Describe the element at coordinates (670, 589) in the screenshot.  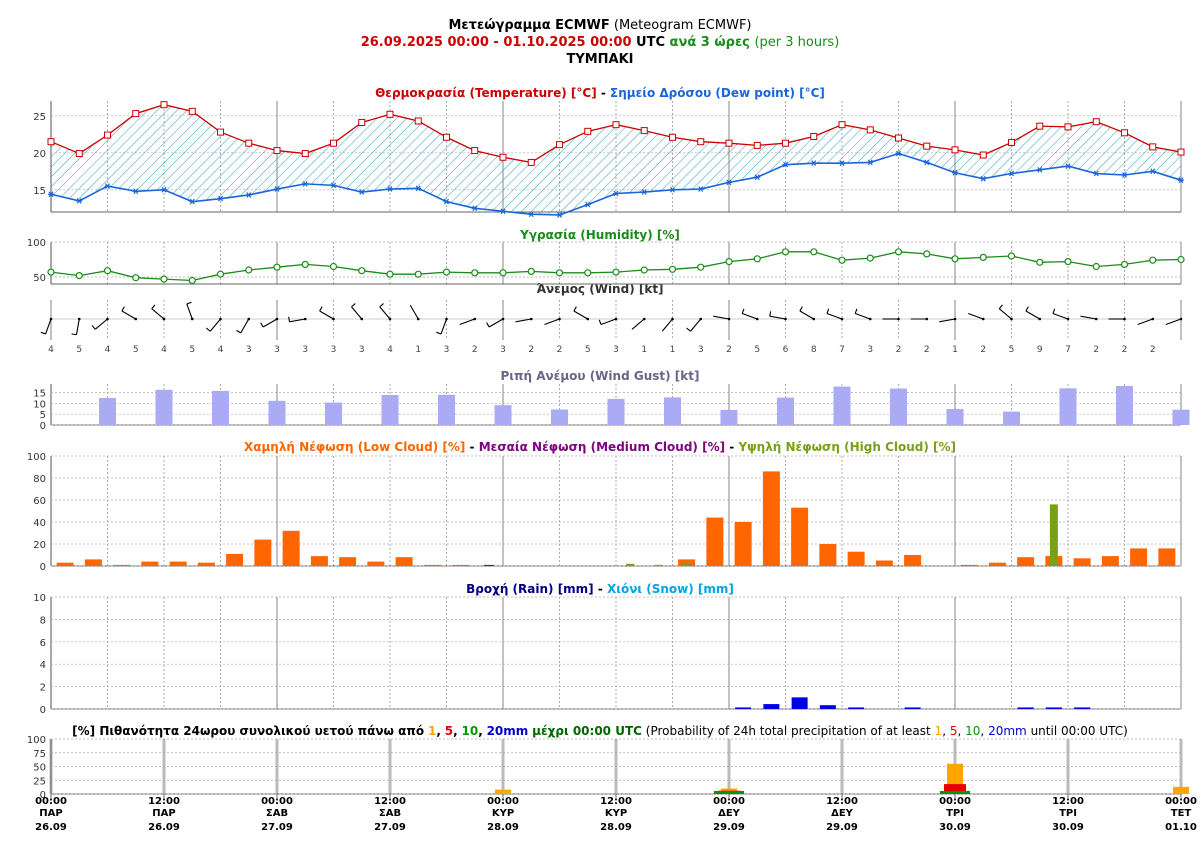
I see `snow-title: Χιόνι (Snow) [mm]` at that location.